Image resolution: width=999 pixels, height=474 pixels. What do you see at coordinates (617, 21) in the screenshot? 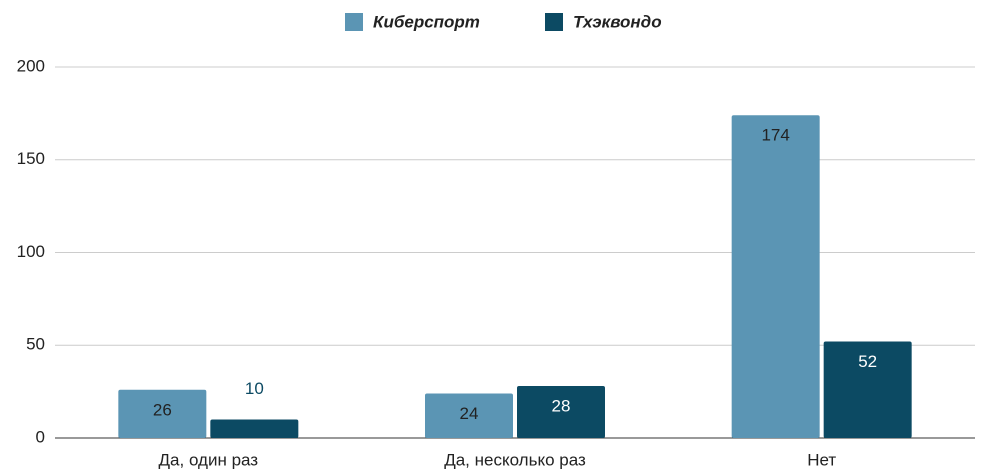
I see `legend-text: Тхэквондо` at bounding box center [617, 21].